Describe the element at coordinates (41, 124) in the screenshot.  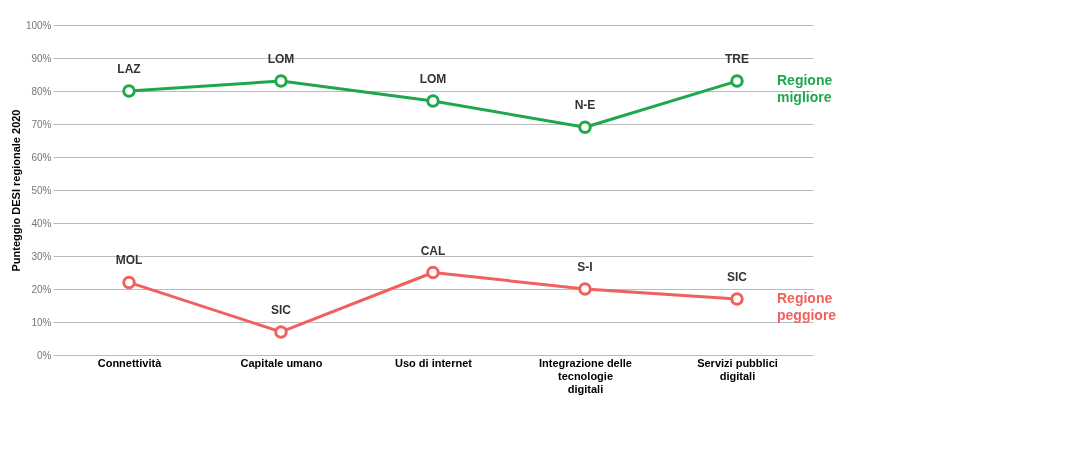
I see `y-tick-label: 70%` at that location.